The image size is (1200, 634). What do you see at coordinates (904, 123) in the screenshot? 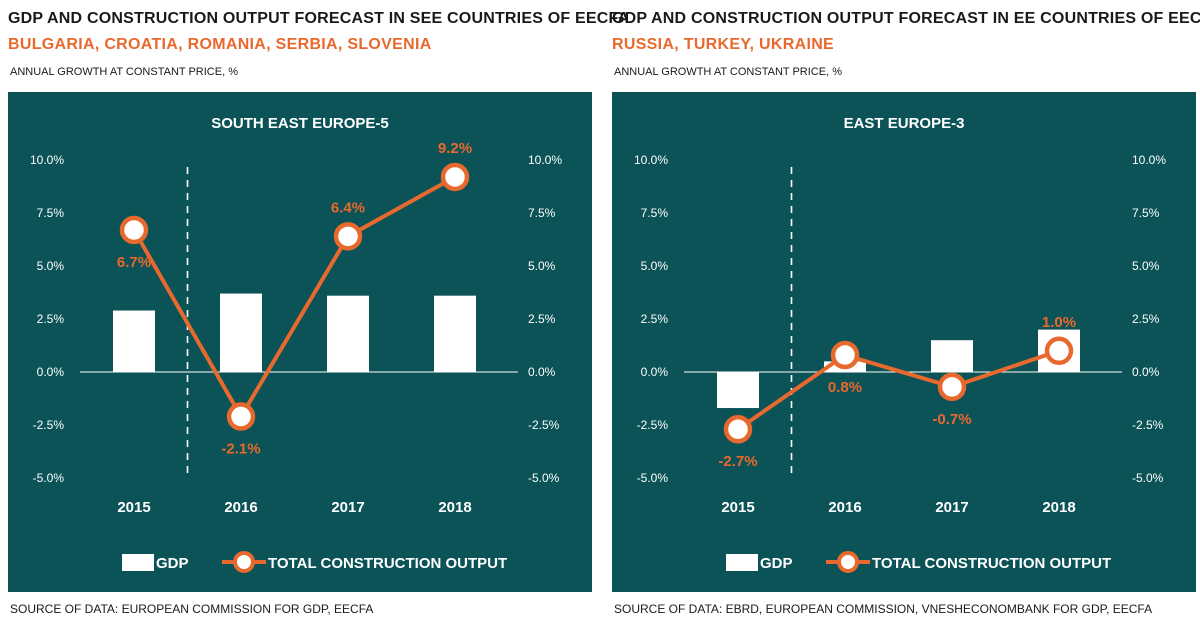
I see `chart-title: EAST EUROPE-3` at bounding box center [904, 123].